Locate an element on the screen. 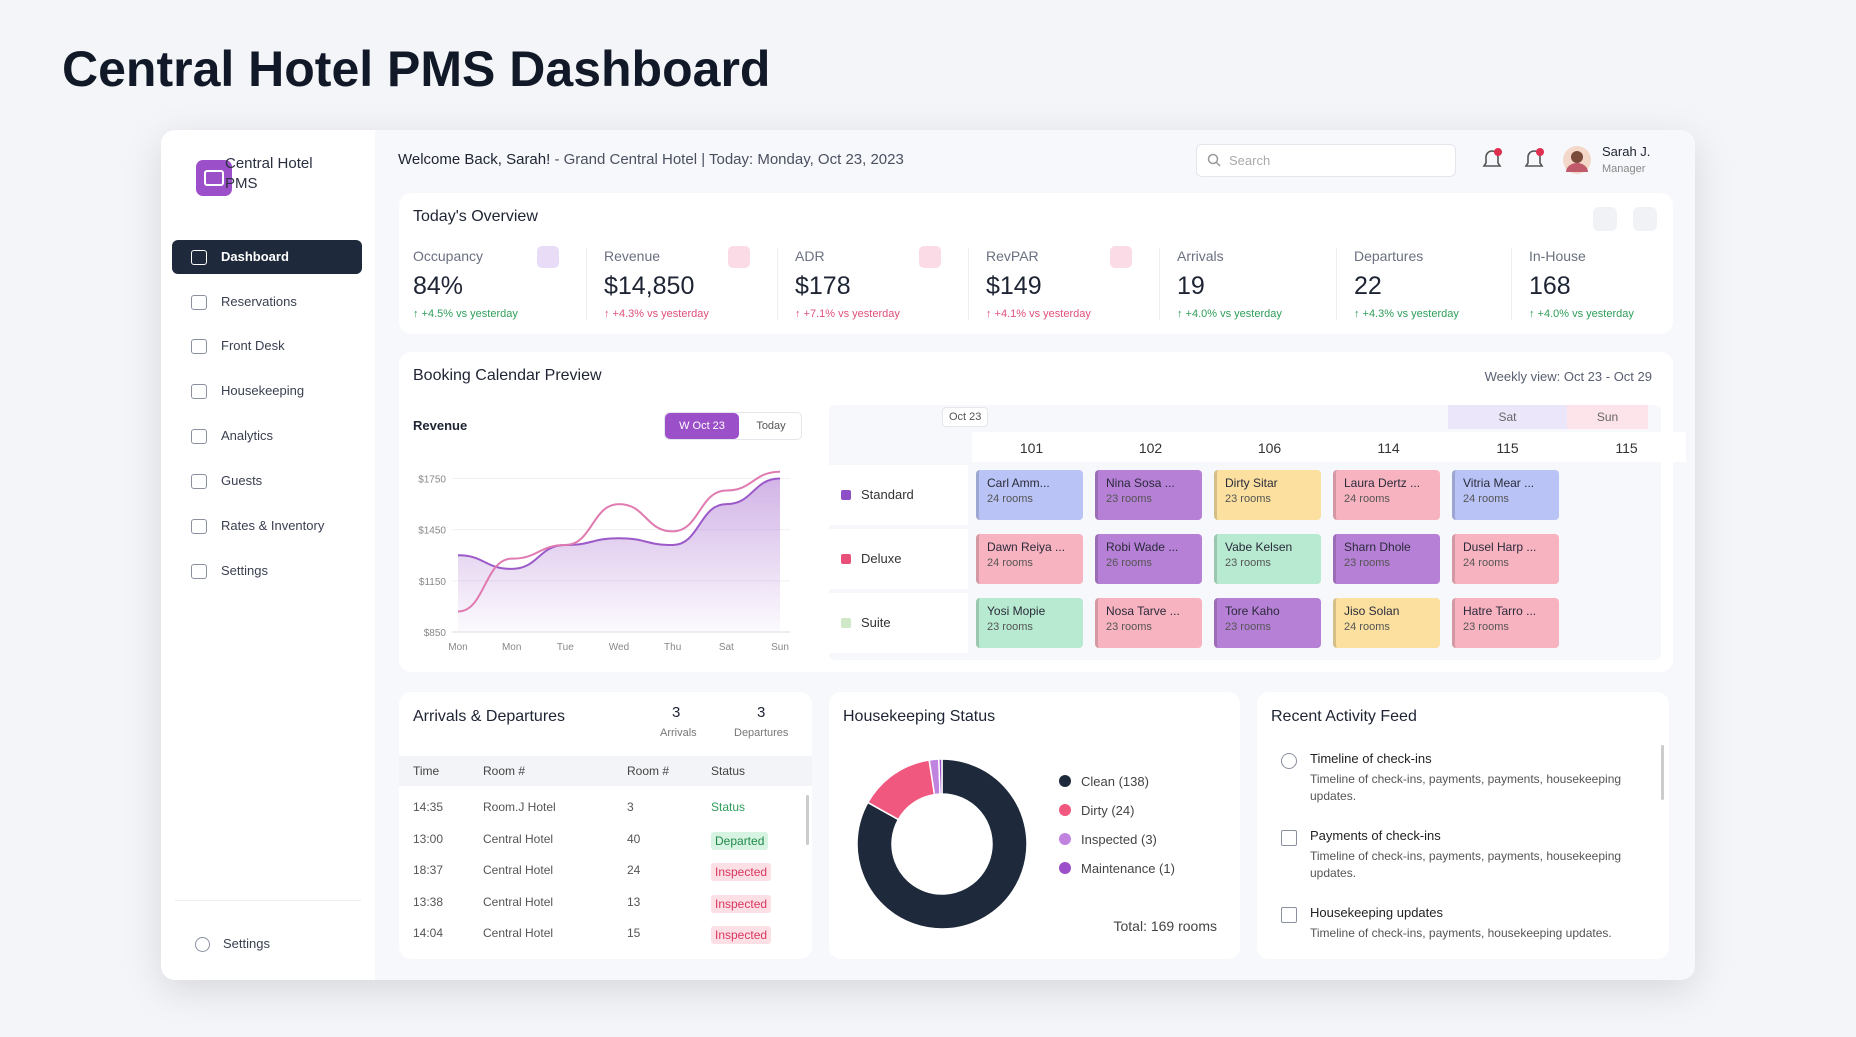 Image resolution: width=1856 pixels, height=1037 pixels. notification-icons is located at coordinates (1513, 159).